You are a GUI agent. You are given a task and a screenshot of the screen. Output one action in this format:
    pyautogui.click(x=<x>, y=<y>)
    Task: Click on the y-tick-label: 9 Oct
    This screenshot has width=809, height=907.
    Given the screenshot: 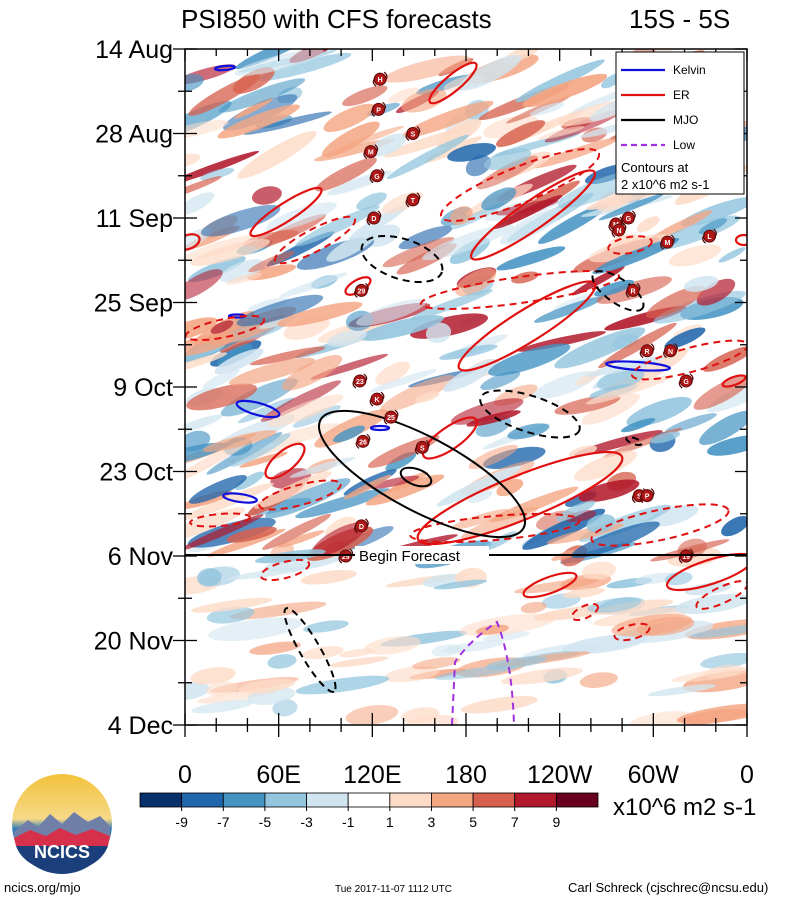 What is the action you would take?
    pyautogui.click(x=143, y=388)
    